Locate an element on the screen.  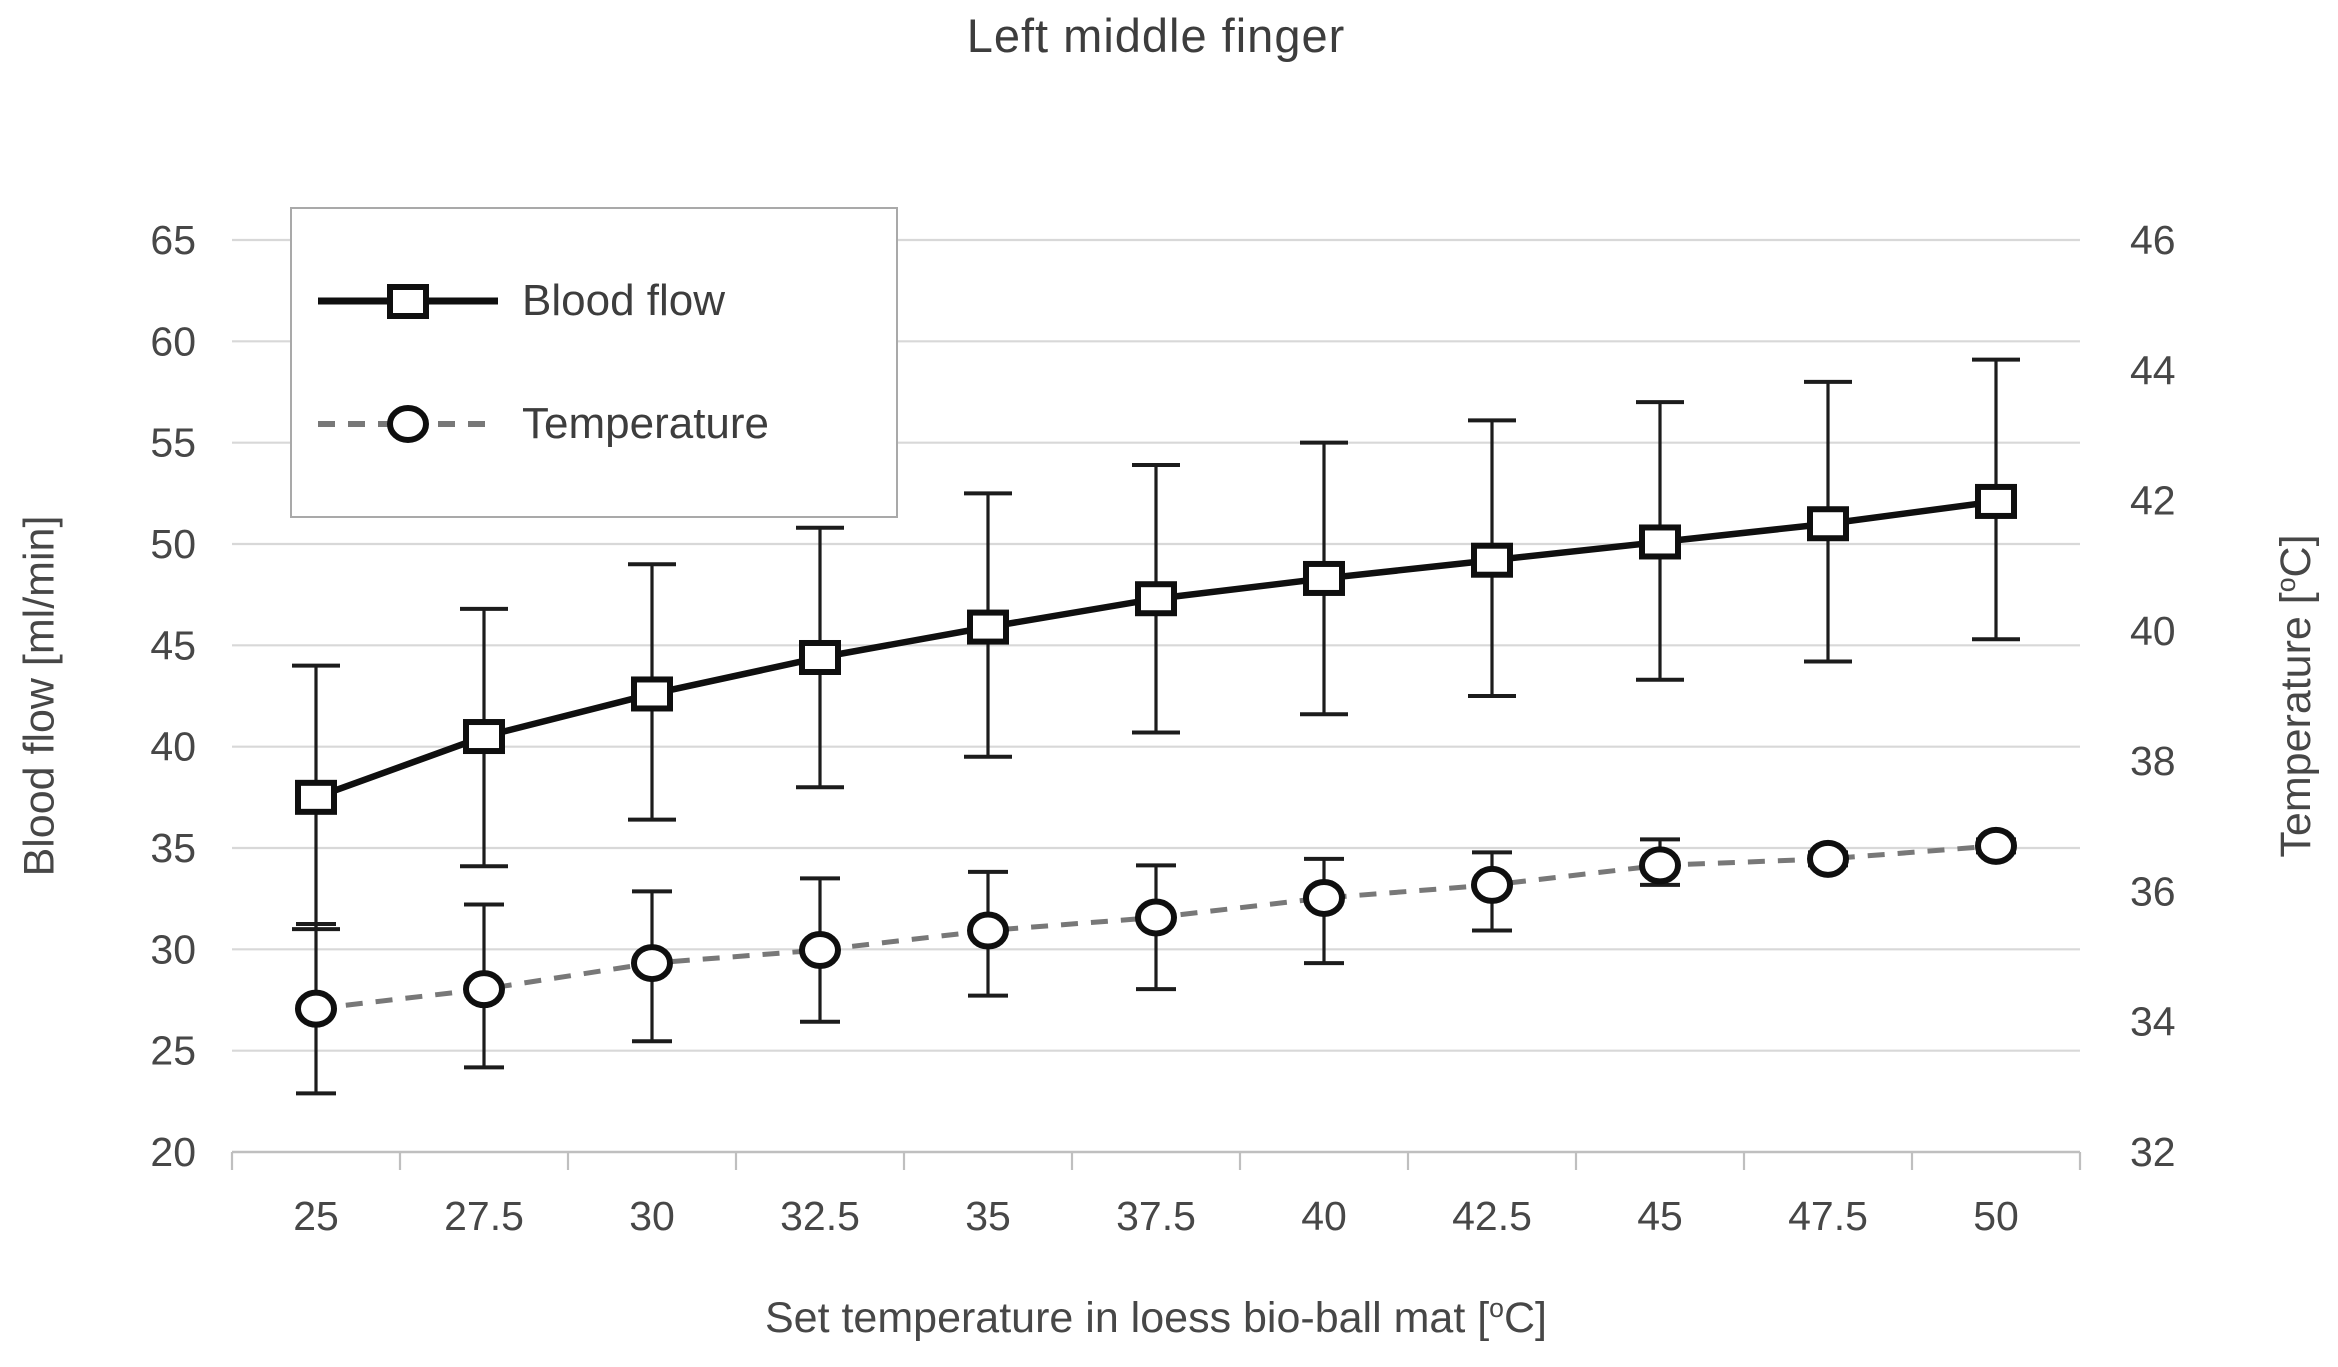
y-left-tick-label: 20 is located at coordinates (173, 1152).